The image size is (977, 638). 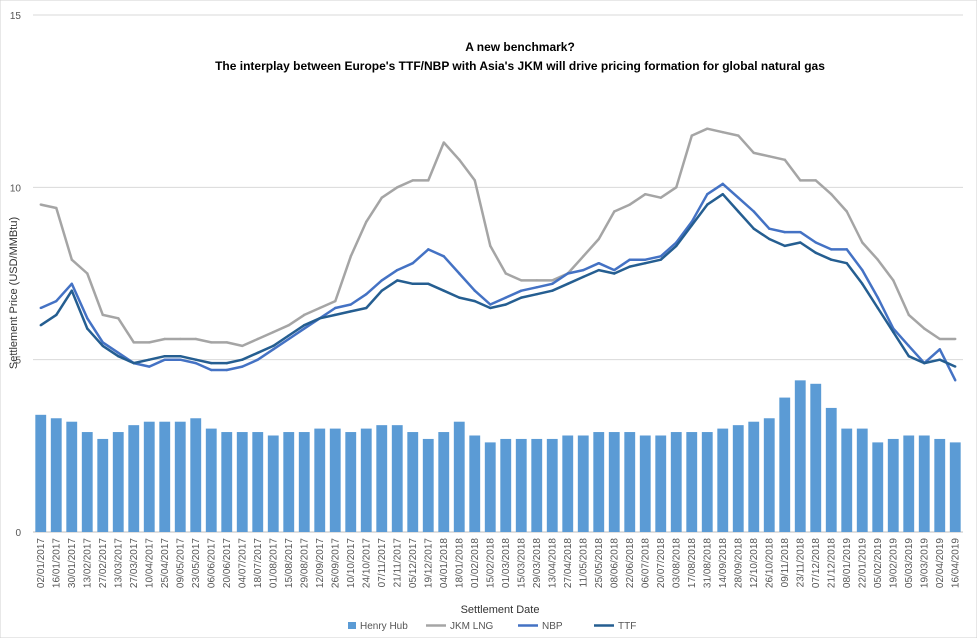 What do you see at coordinates (320, 563) in the screenshot?
I see `x-tick-label: 12/09/2017` at bounding box center [320, 563].